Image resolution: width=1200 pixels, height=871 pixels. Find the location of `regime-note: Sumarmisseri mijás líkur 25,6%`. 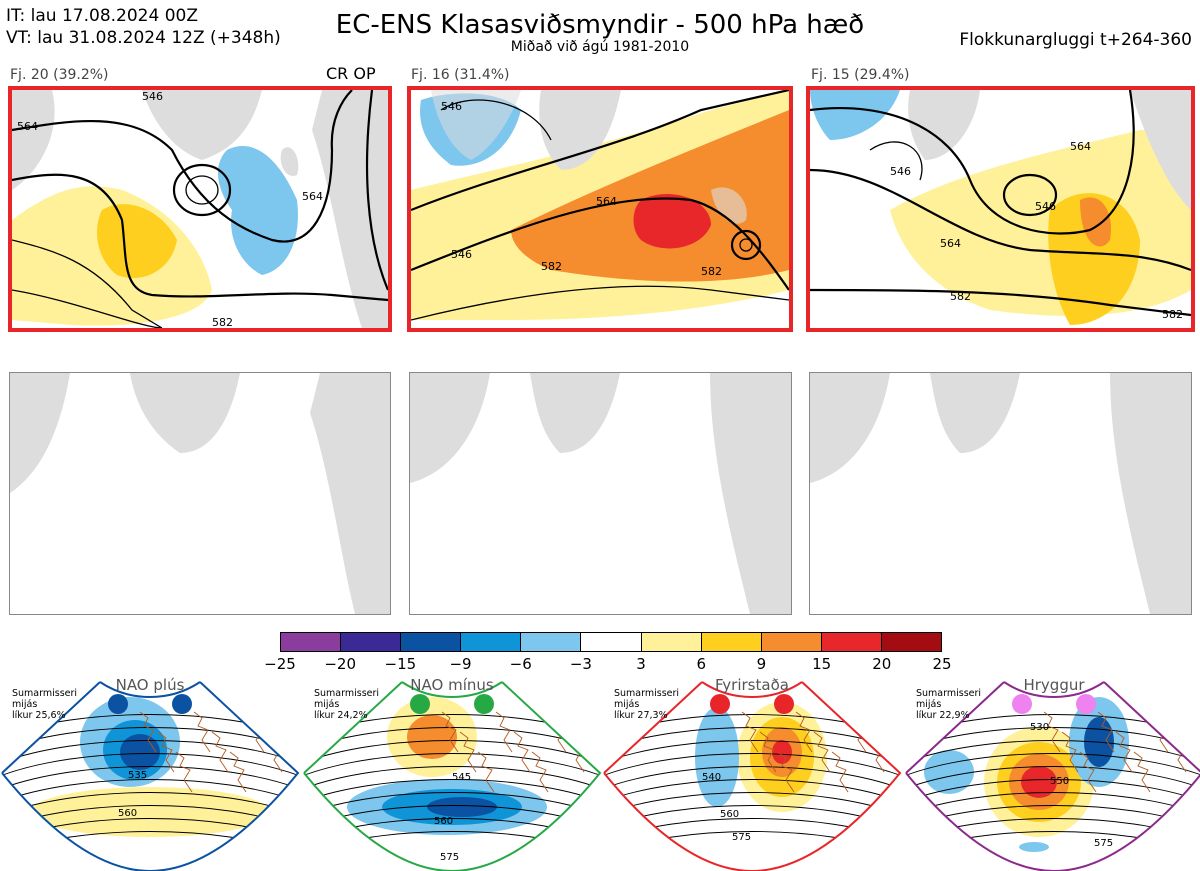

regime-note: Sumarmisseri mijás líkur 25,6% is located at coordinates (44, 704).